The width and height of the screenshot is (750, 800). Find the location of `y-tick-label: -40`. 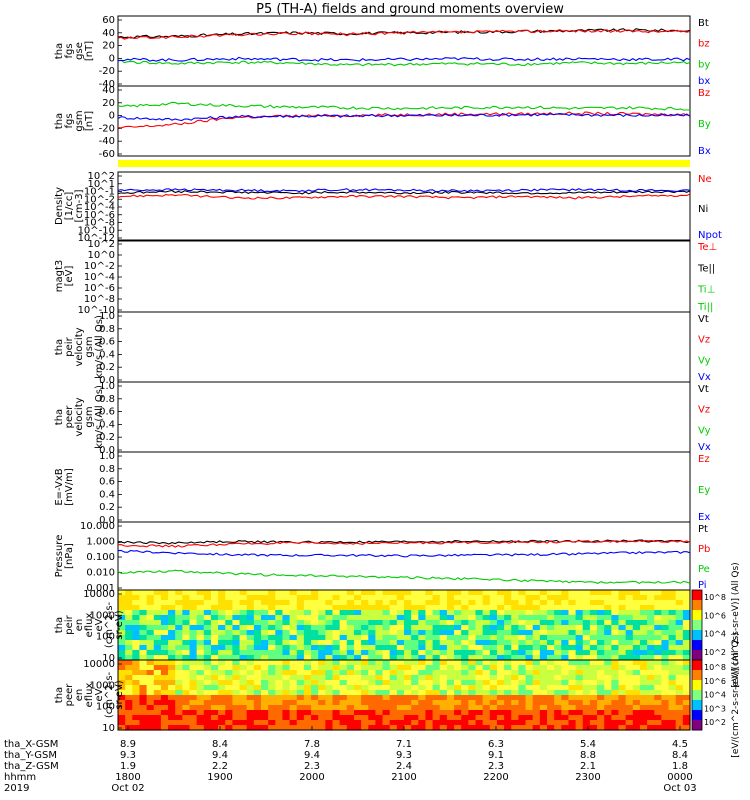

y-tick-label: -40 is located at coordinates (107, 84).